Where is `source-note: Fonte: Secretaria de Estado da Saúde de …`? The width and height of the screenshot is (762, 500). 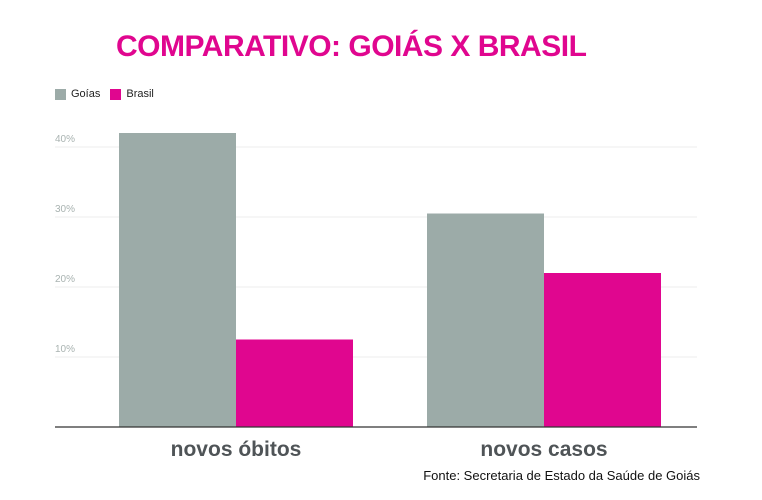 source-note: Fonte: Secretaria de Estado da Saúde de … is located at coordinates (561, 475).